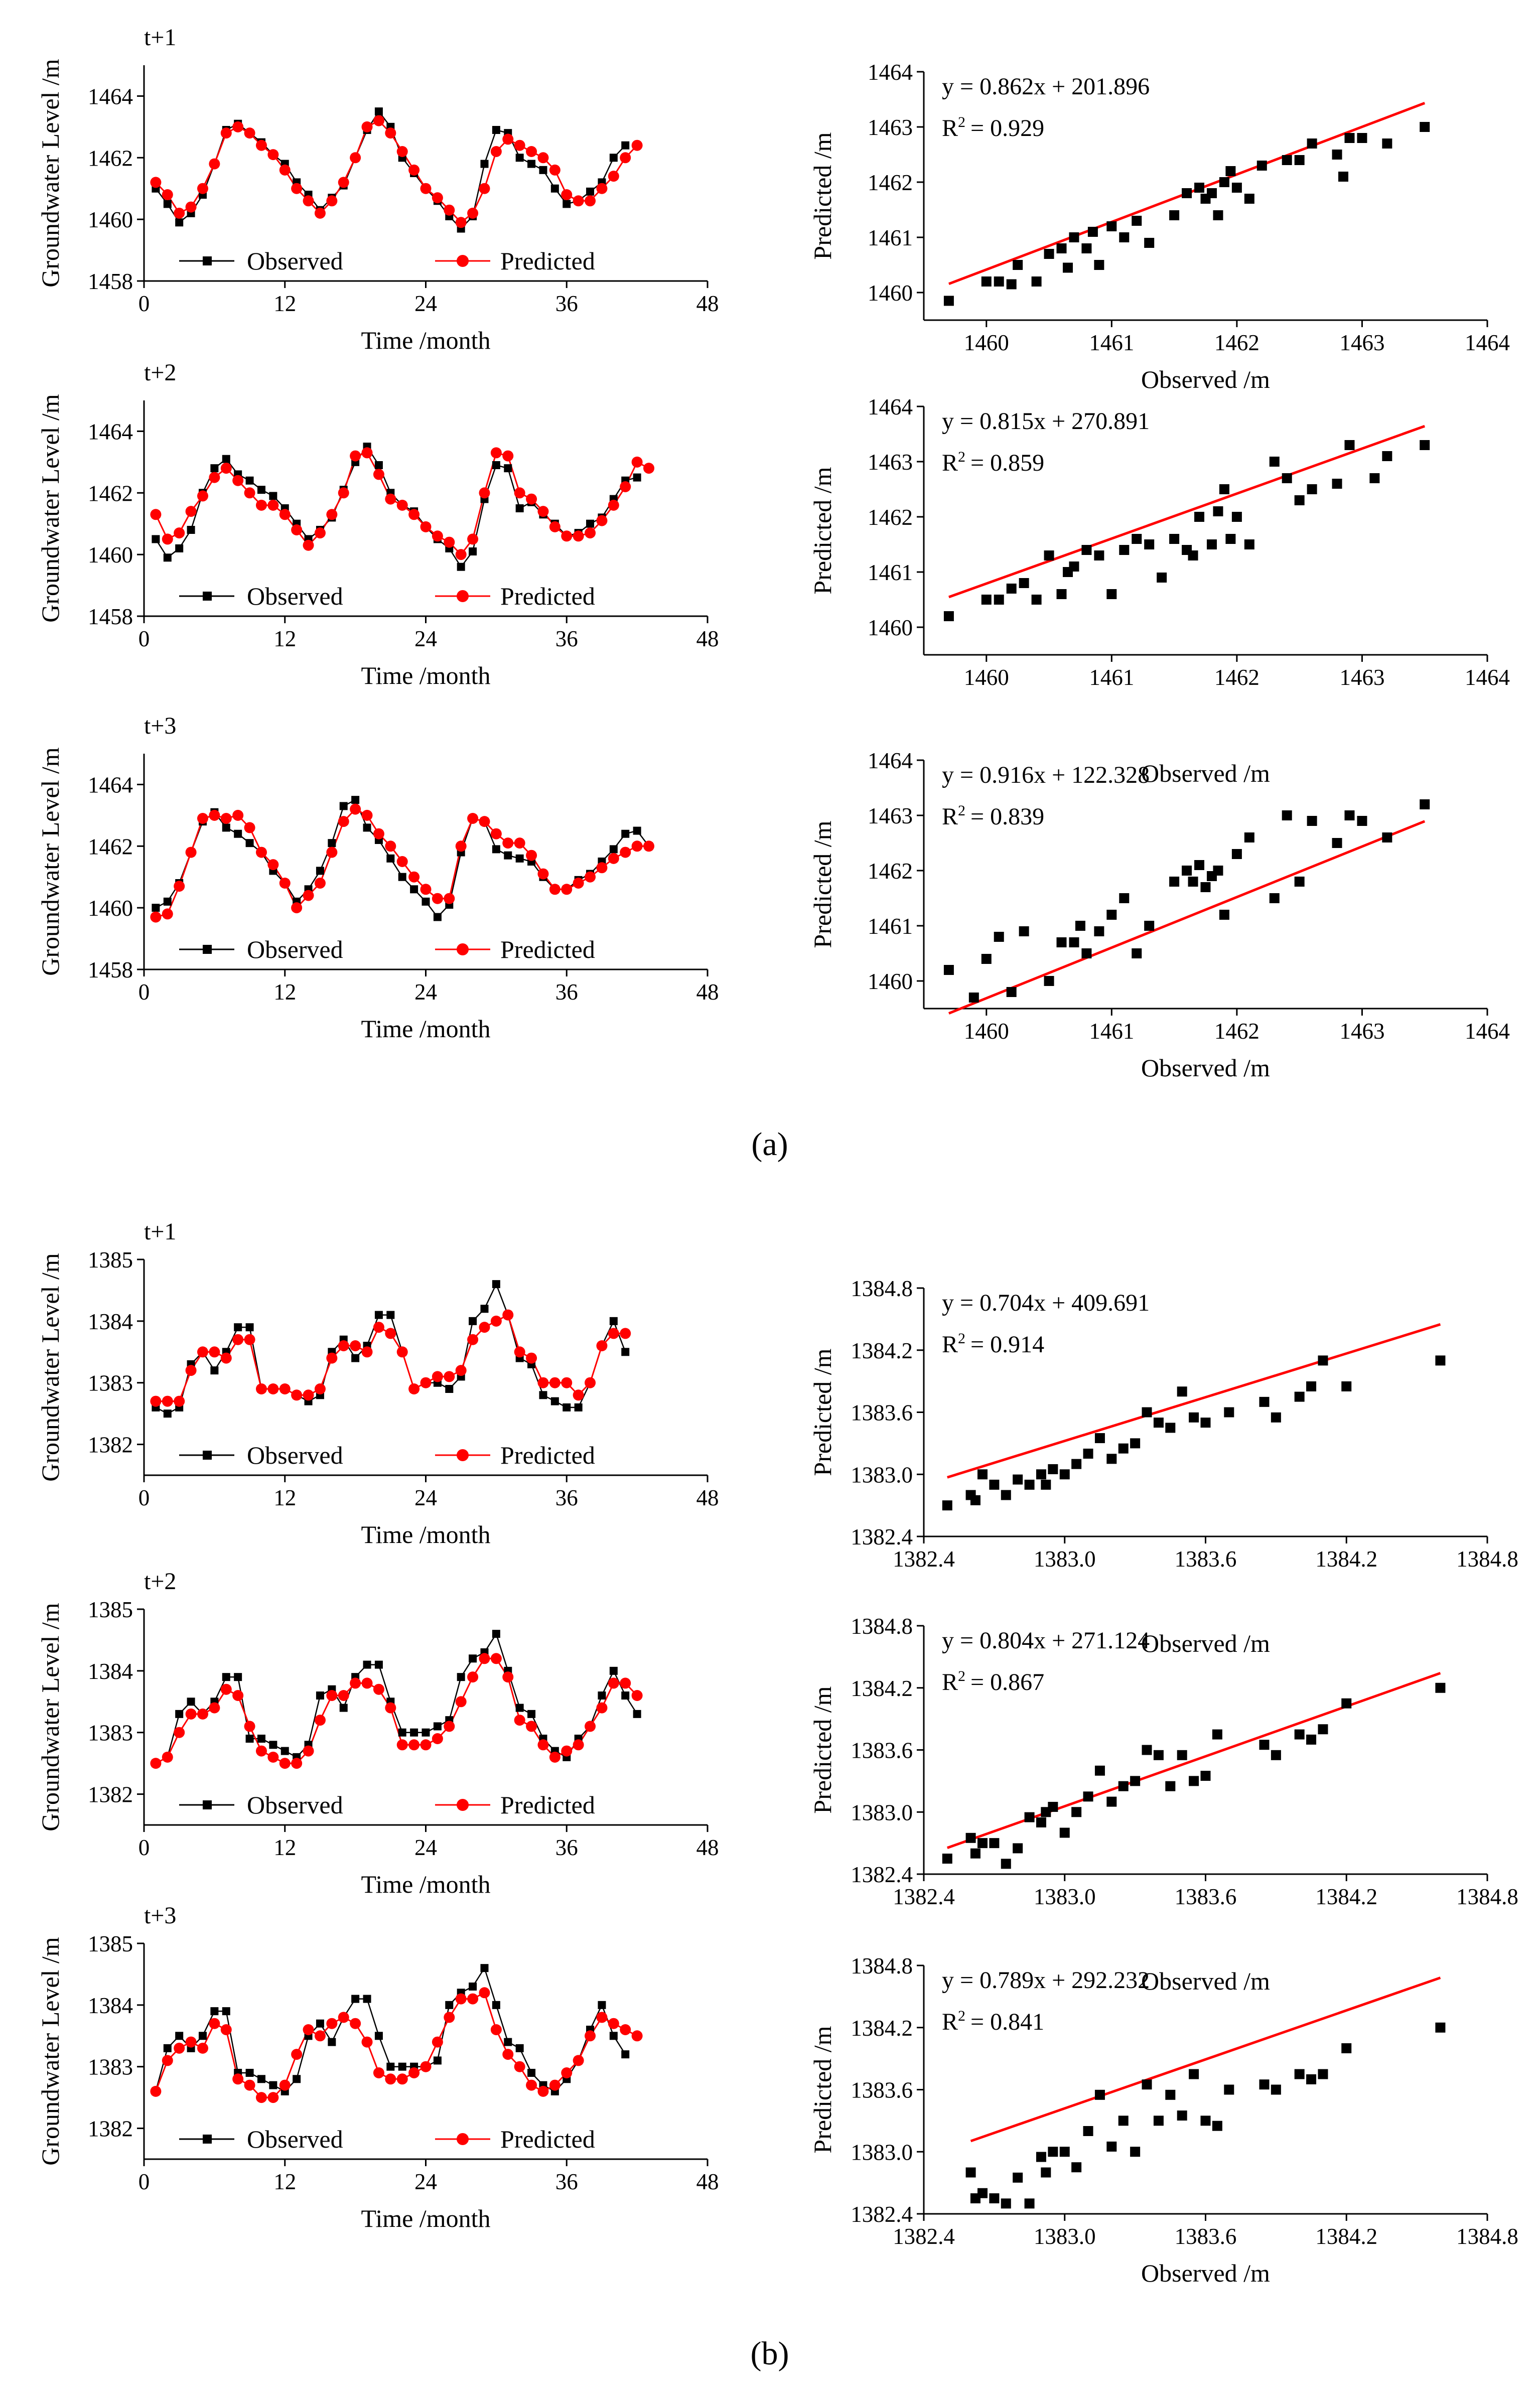 The width and height of the screenshot is (1540, 2398). I want to click on y-tick-label: 1385, so click(110, 1943).